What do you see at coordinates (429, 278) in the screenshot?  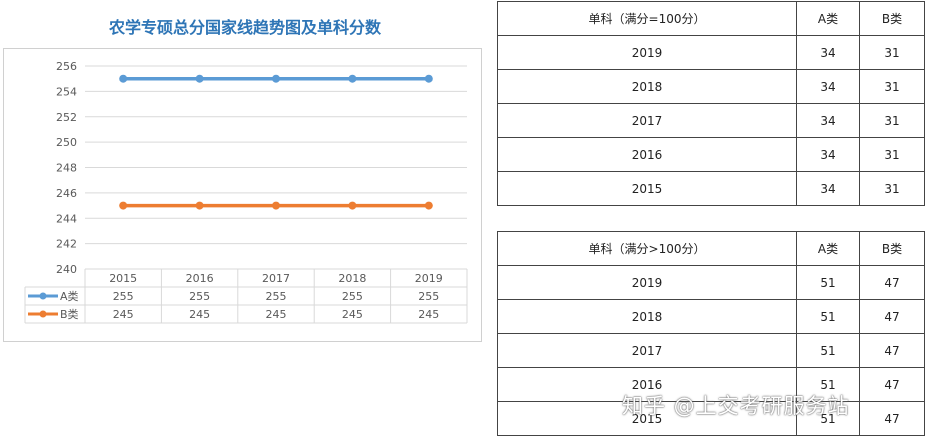 I see `x-tick-label: 2019` at bounding box center [429, 278].